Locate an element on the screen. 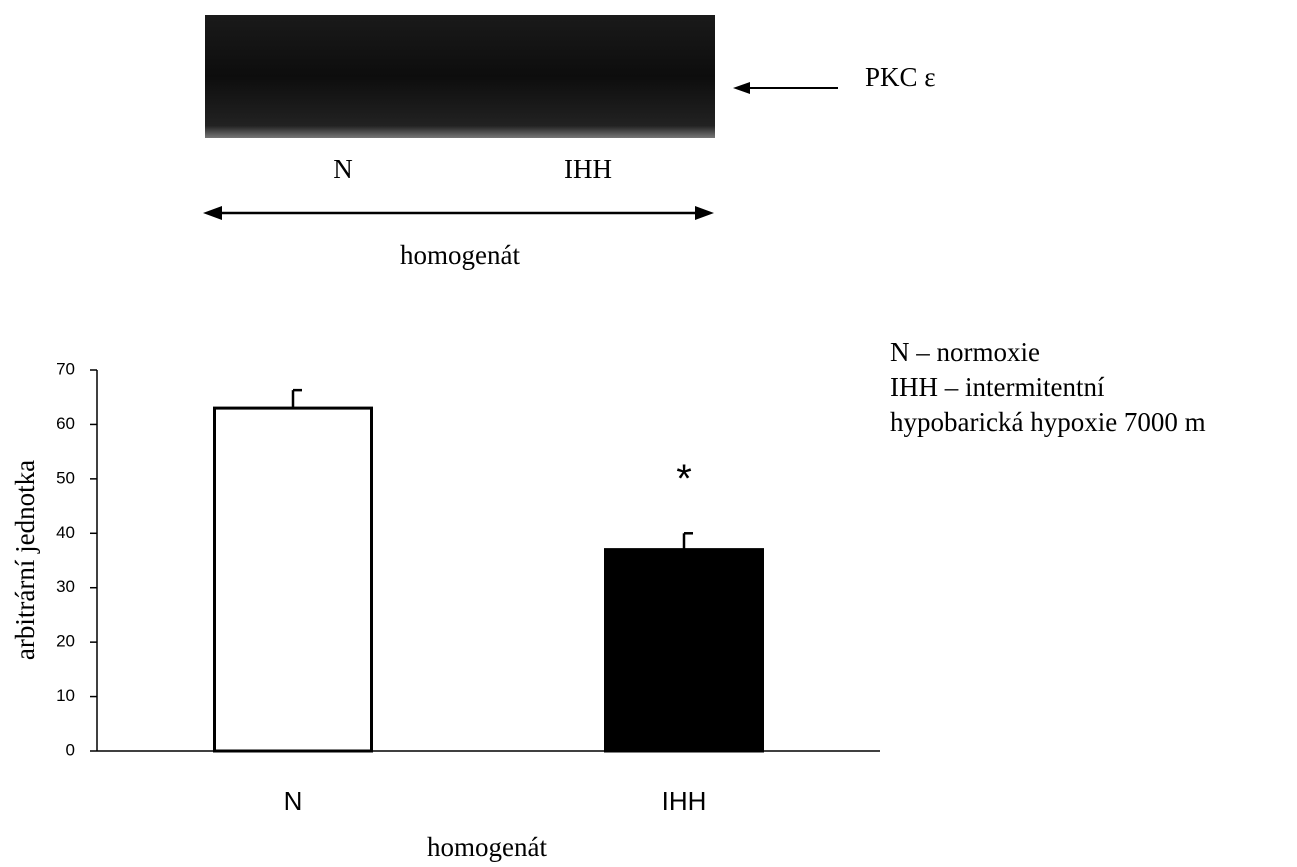 This screenshot has width=1297, height=867. x-tick-label: N is located at coordinates (293, 801).